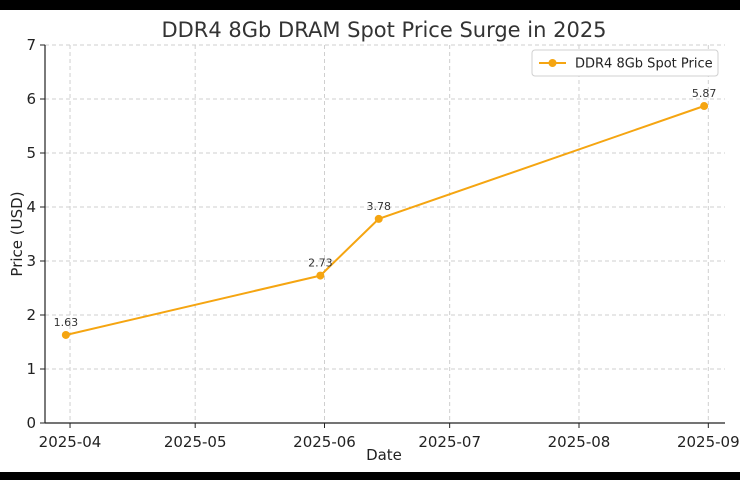  Describe the element at coordinates (708, 442) in the screenshot. I see `x-tick-label: 2025-09` at that location.